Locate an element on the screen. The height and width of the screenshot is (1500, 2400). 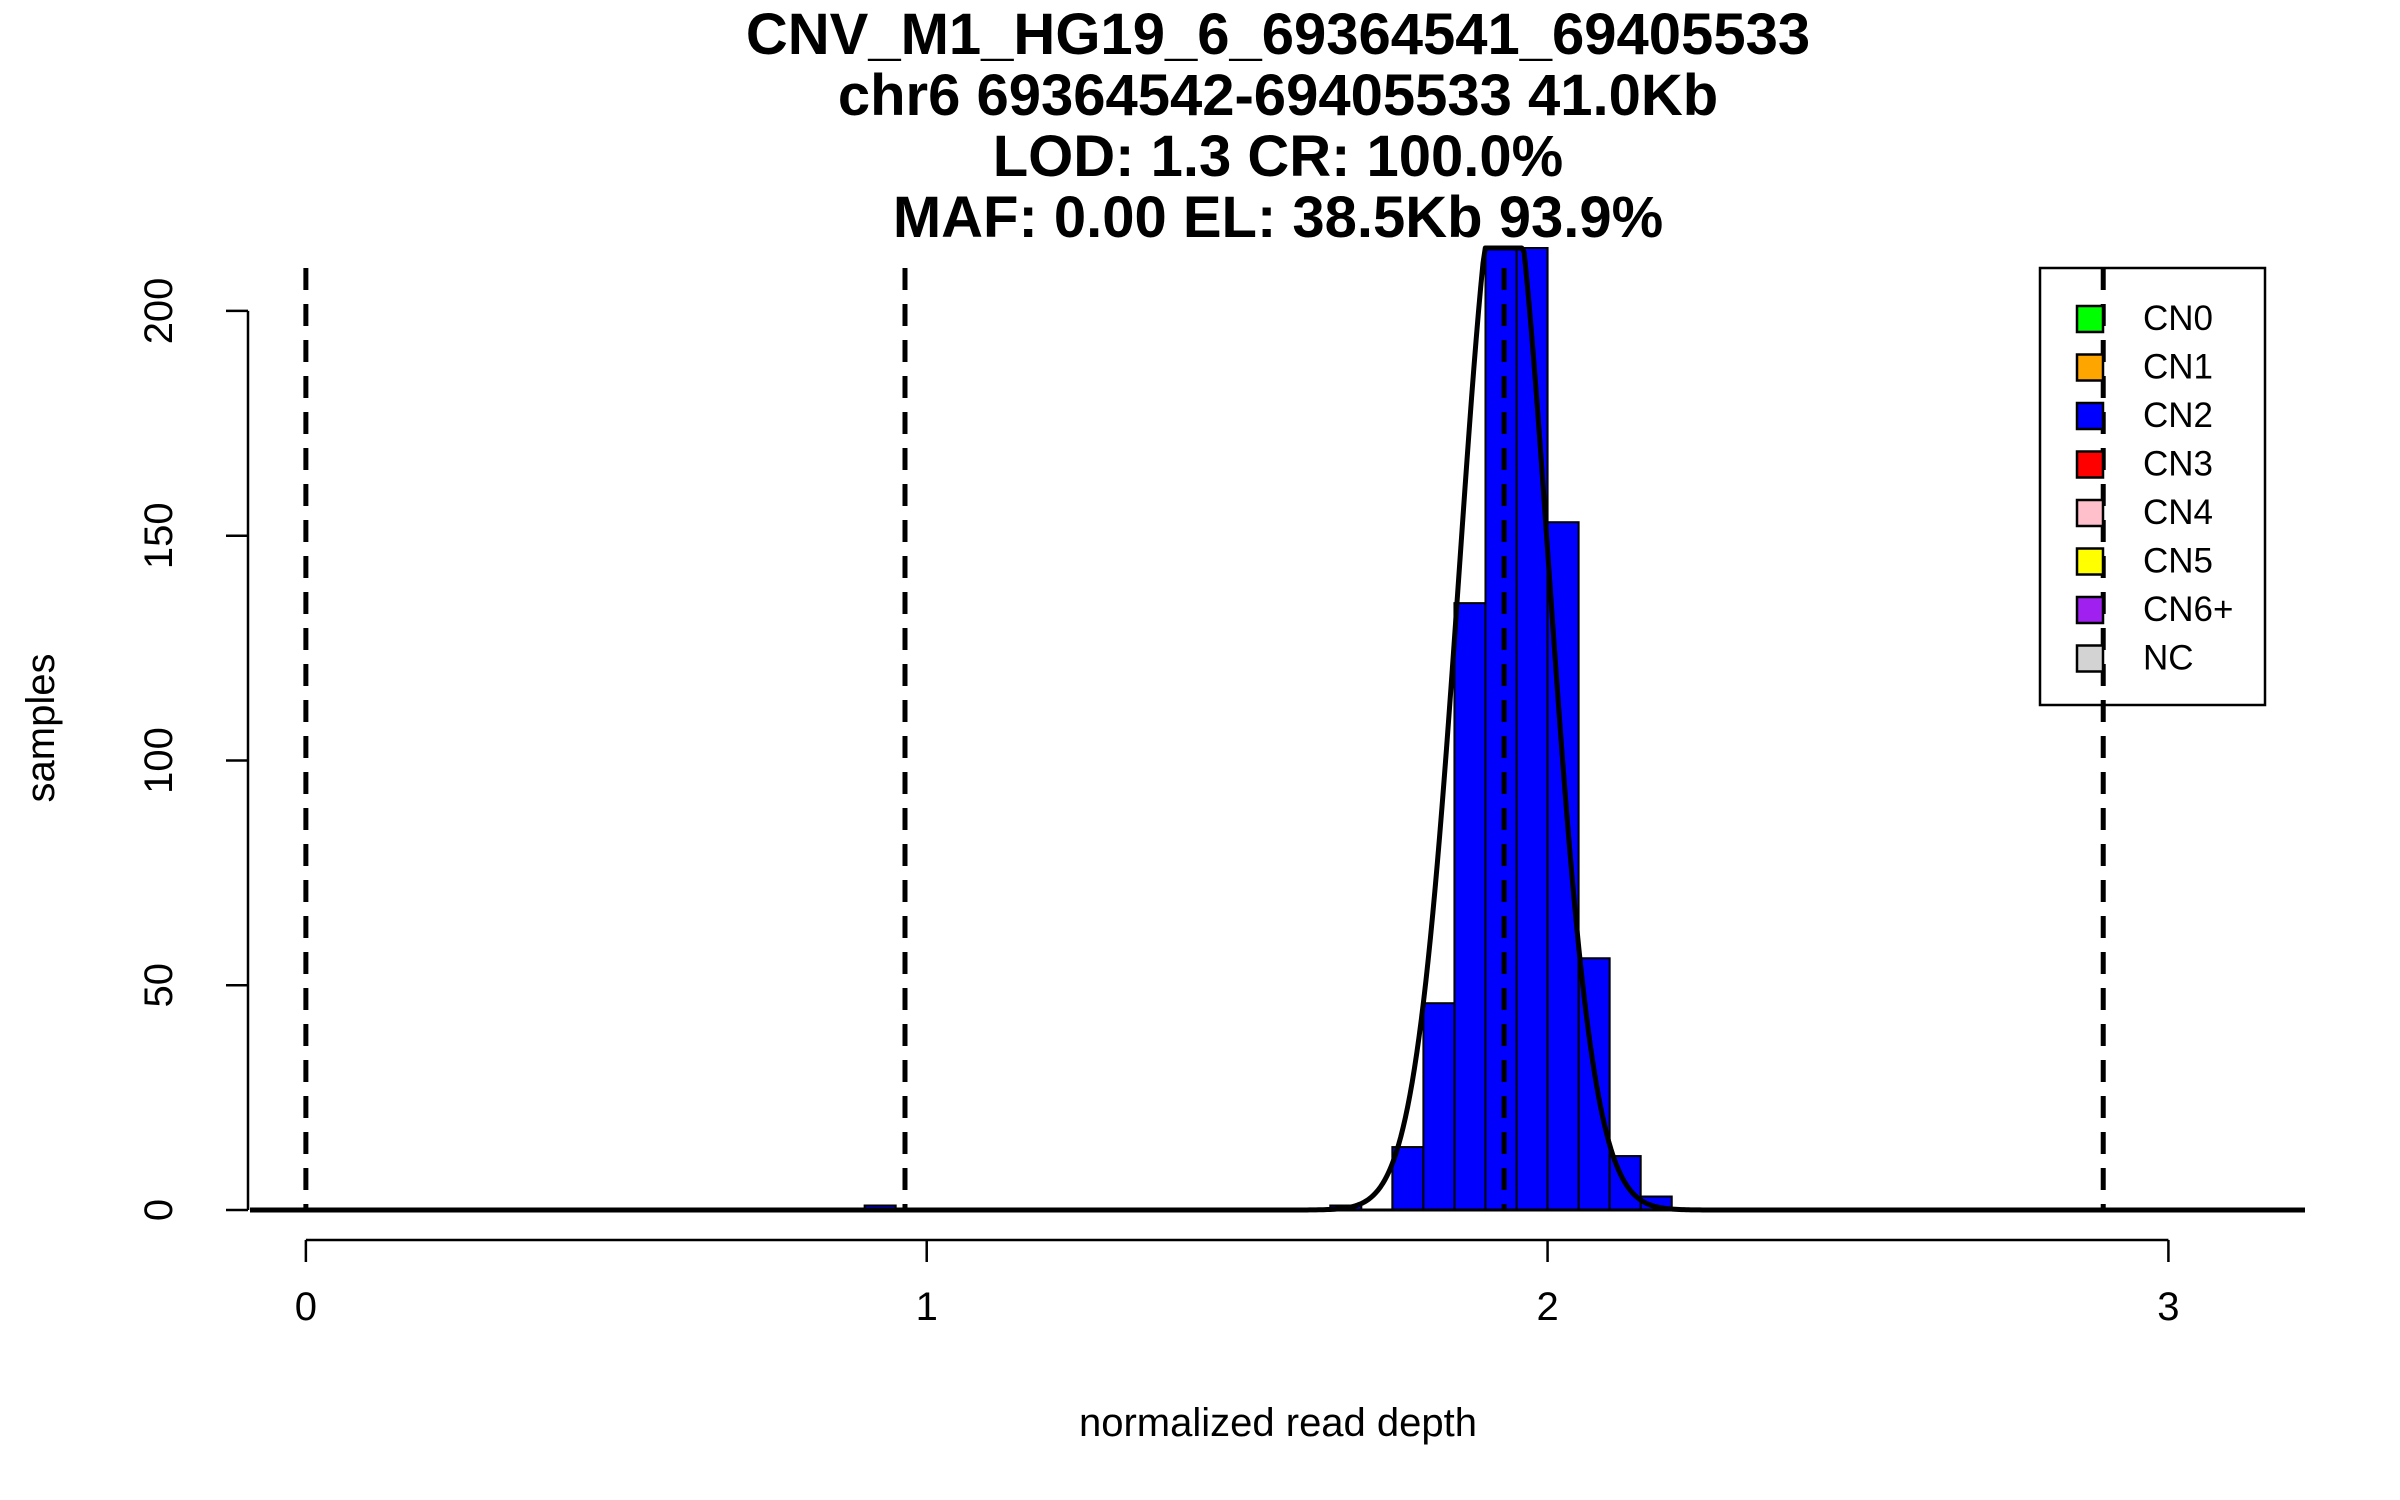
x-tick-label-2: 2 is located at coordinates (1547, 1307).